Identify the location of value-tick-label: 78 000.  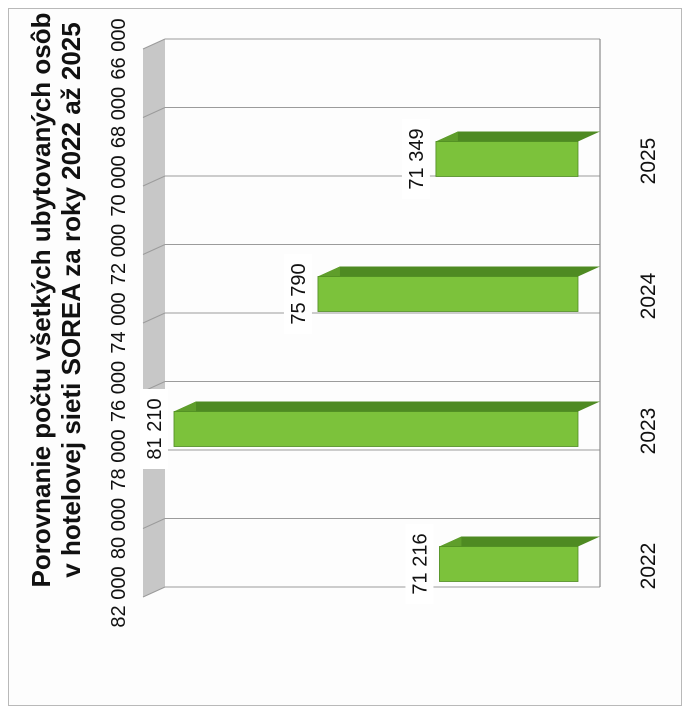
(119, 459).